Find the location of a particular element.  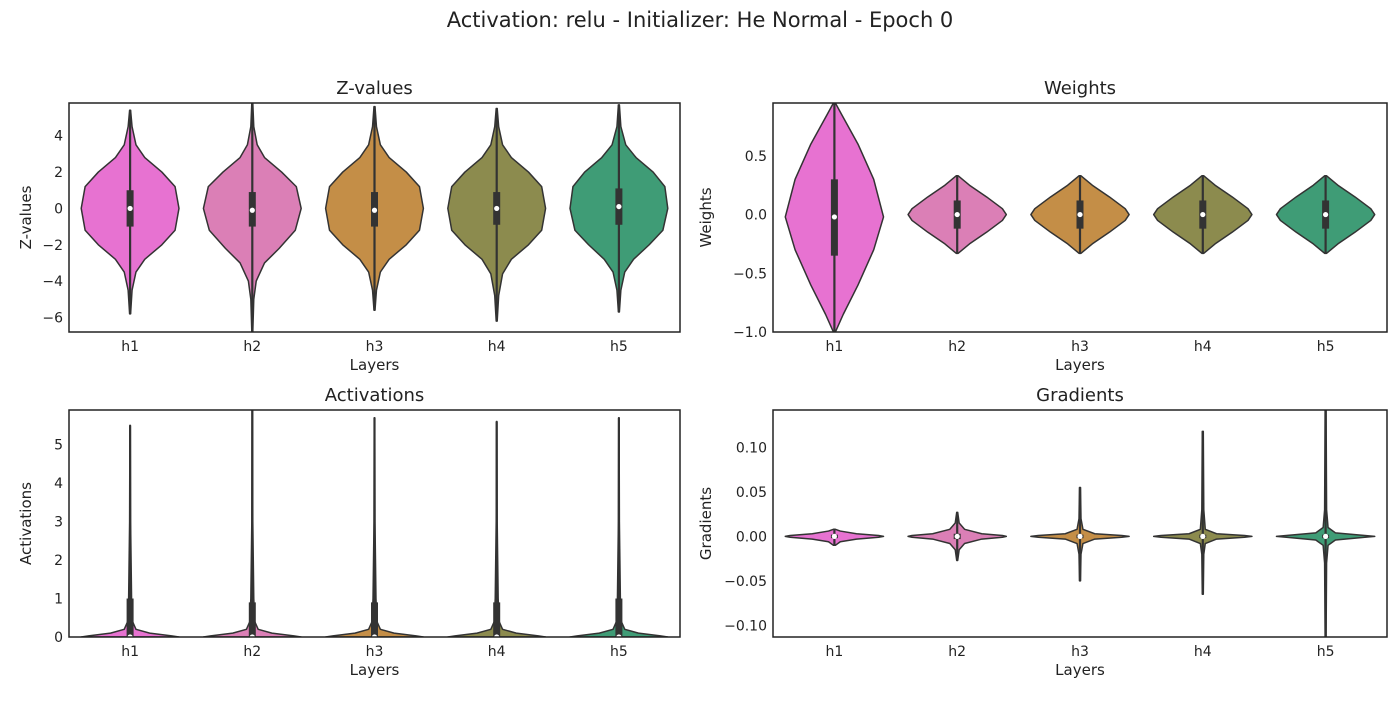

subplot-title: Weights is located at coordinates (1080, 88).